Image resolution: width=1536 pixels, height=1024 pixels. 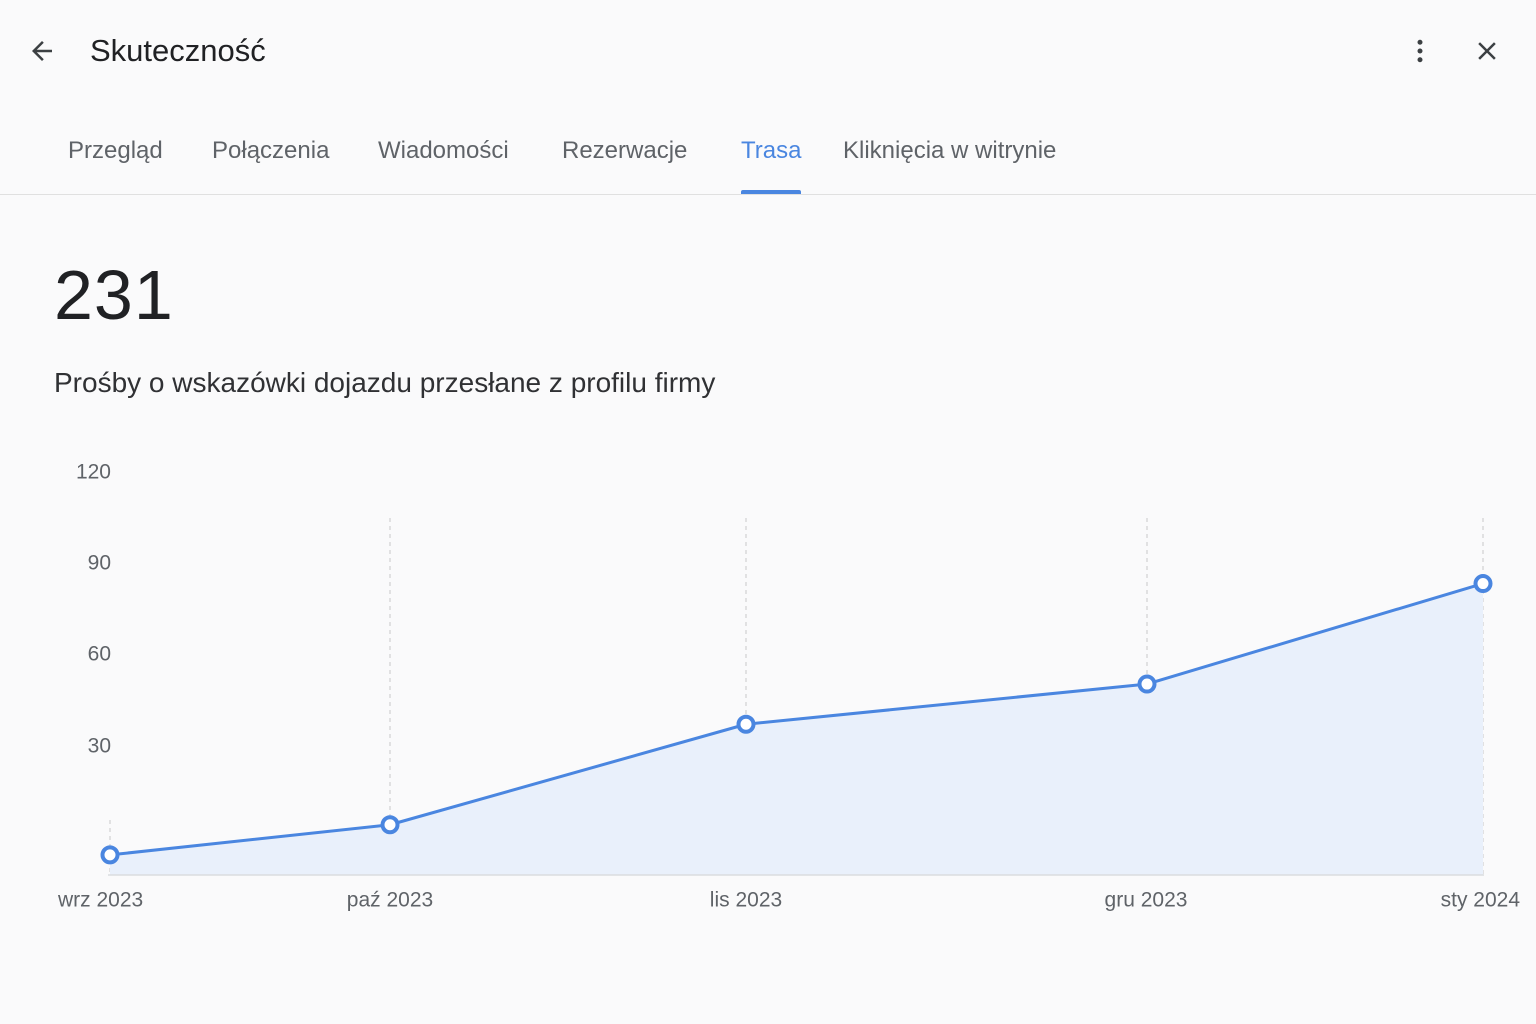 What do you see at coordinates (100, 900) in the screenshot?
I see `x-tick-label: wrz 2023` at bounding box center [100, 900].